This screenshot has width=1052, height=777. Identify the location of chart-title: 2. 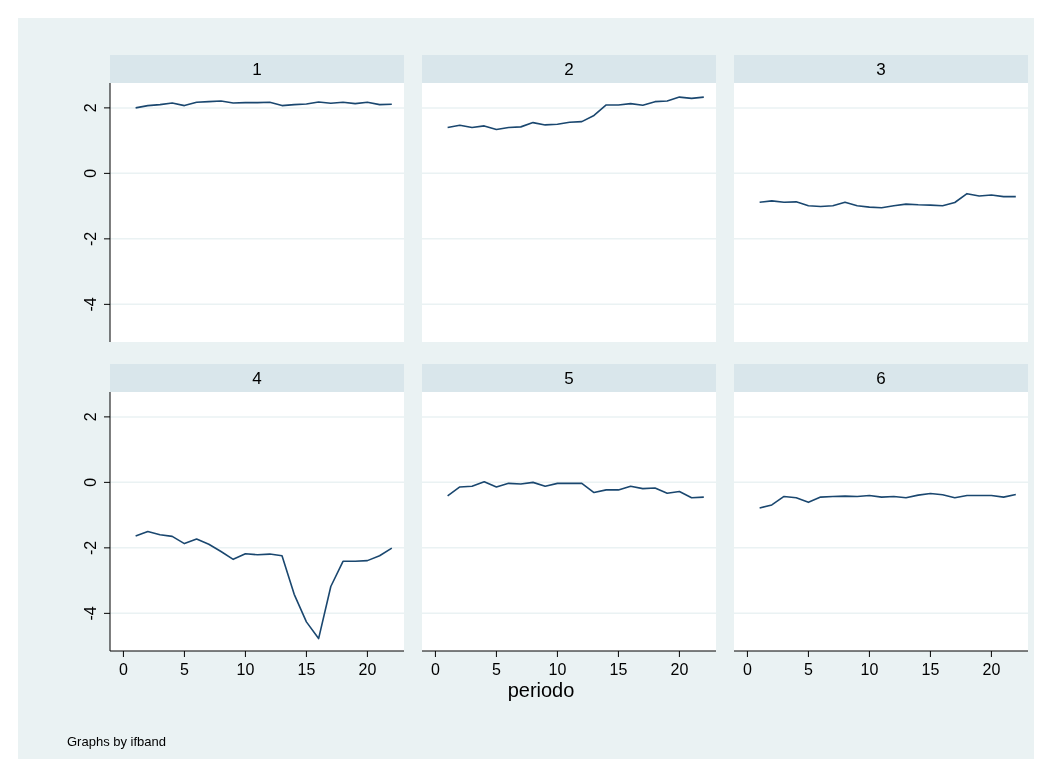
(569, 69).